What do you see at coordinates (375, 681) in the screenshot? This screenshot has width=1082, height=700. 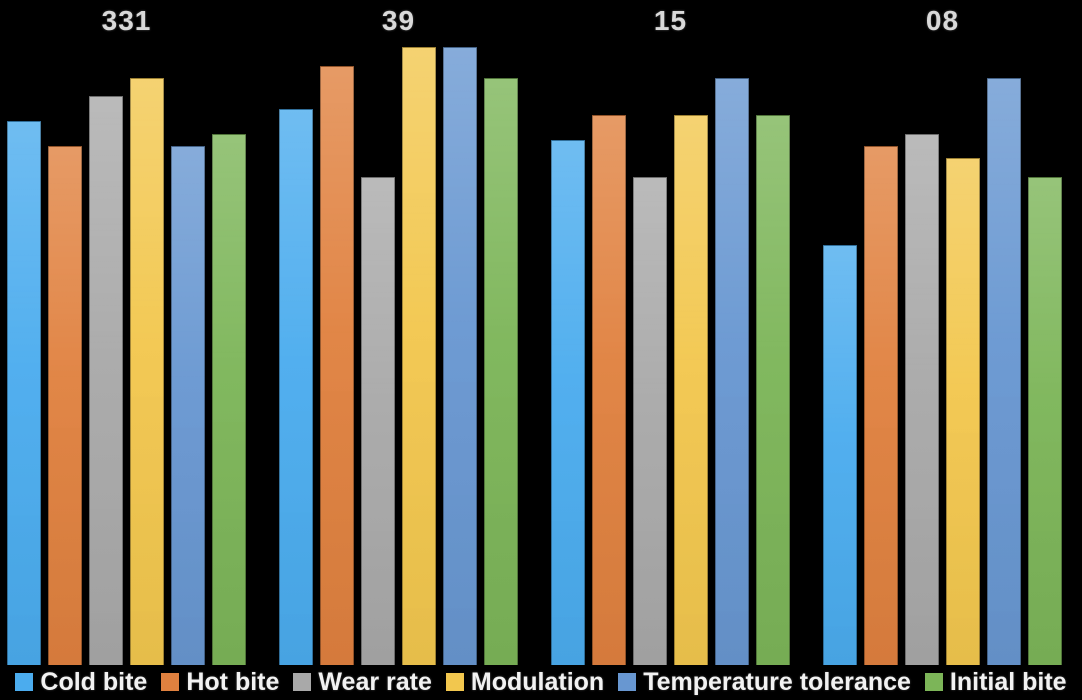 I see `legend-label: Wear rate` at bounding box center [375, 681].